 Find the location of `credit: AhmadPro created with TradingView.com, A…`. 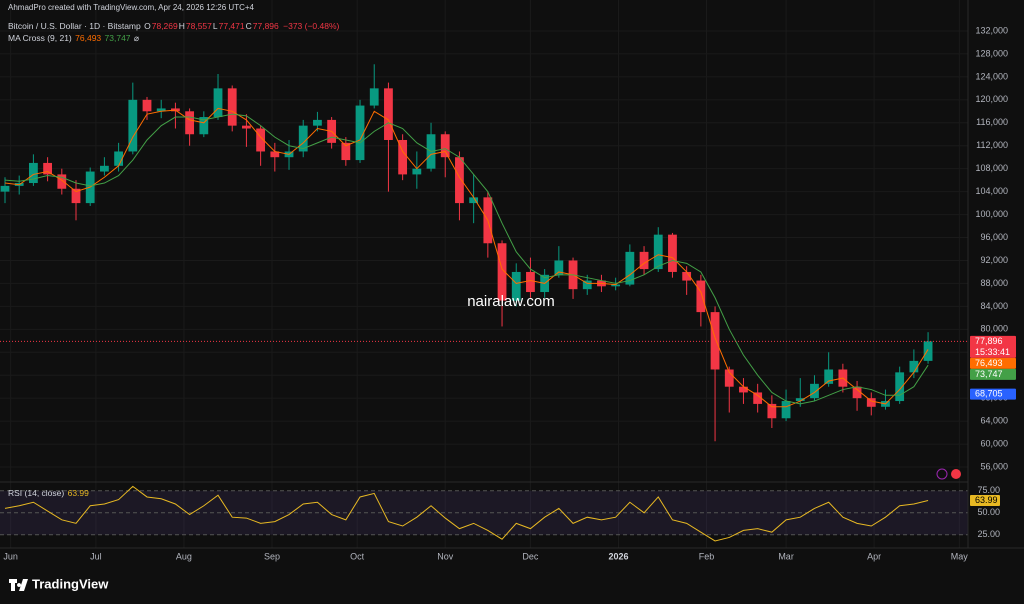

credit: AhmadPro created with TradingView.com, A… is located at coordinates (131, 7).